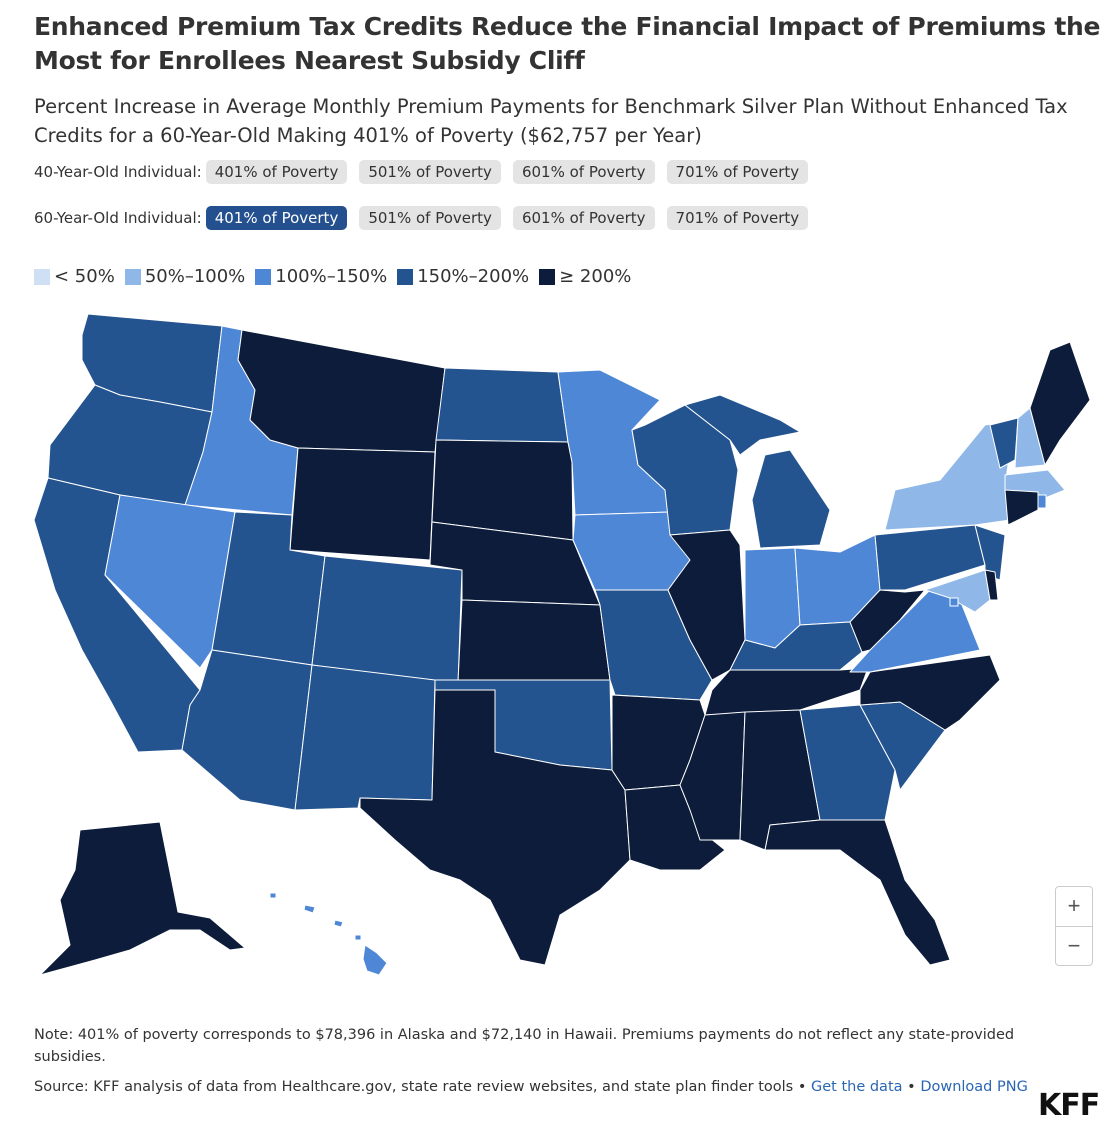  Describe the element at coordinates (974, 1087) in the screenshot. I see `download-png-link: Download PNG` at that location.